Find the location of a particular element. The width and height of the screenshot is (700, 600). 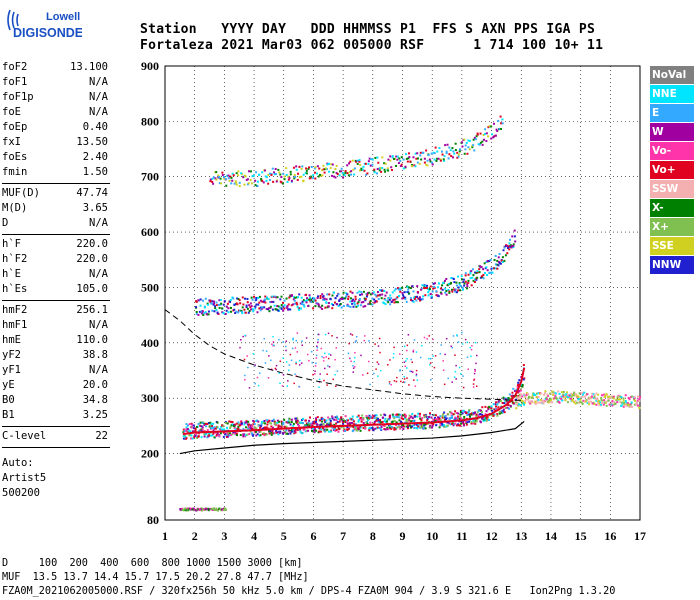

param-row: foF1p N/A is located at coordinates (55, 97).